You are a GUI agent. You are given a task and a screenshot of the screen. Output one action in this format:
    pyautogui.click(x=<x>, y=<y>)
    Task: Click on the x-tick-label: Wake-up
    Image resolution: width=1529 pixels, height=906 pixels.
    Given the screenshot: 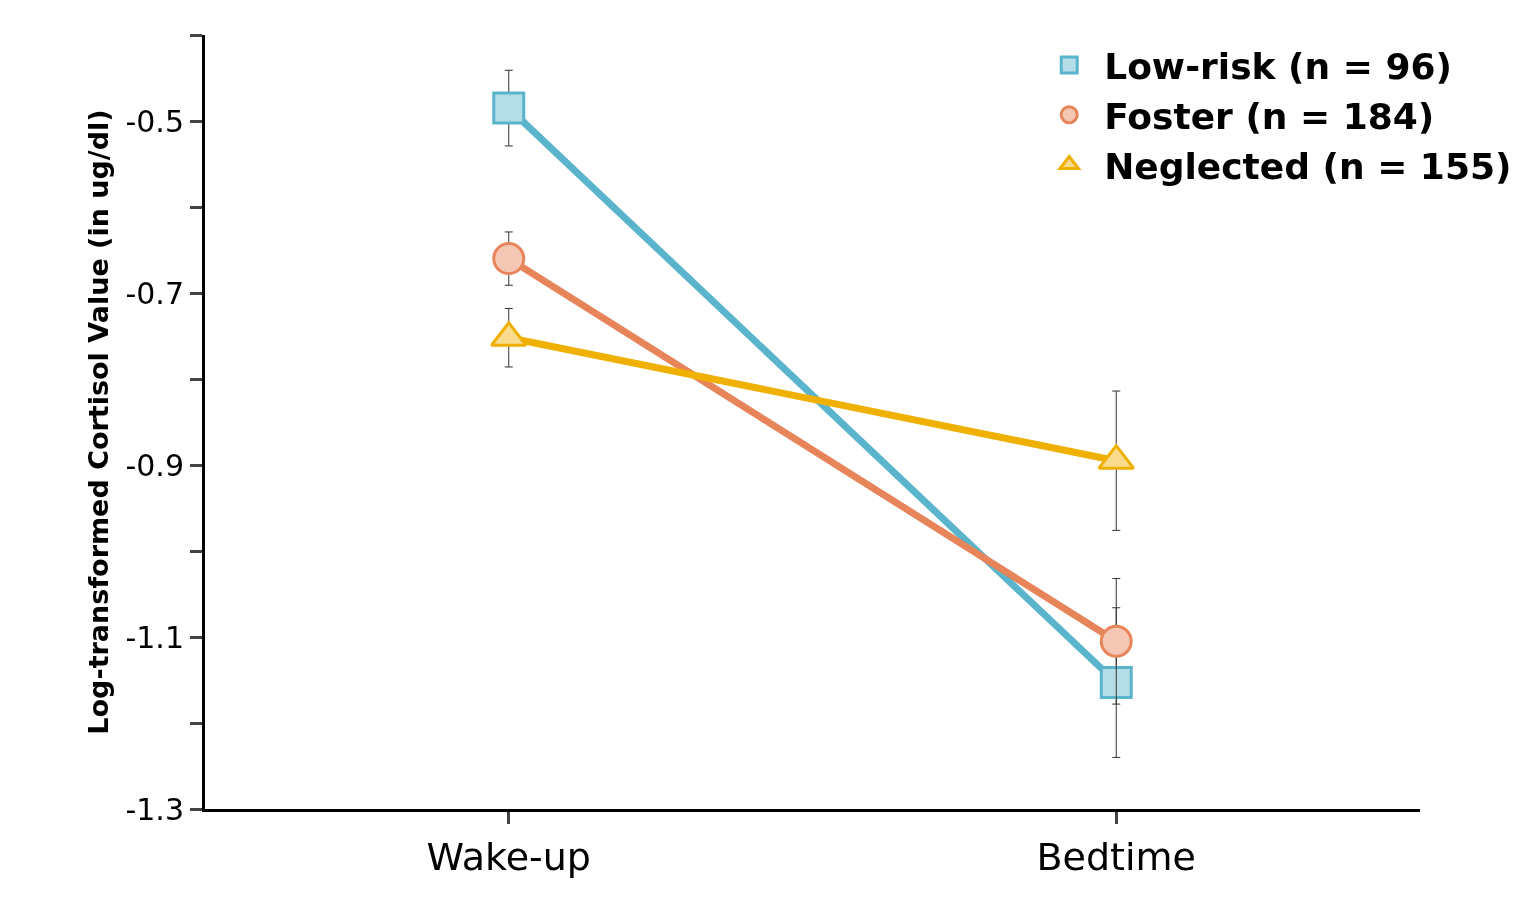 What is the action you would take?
    pyautogui.click(x=508, y=856)
    